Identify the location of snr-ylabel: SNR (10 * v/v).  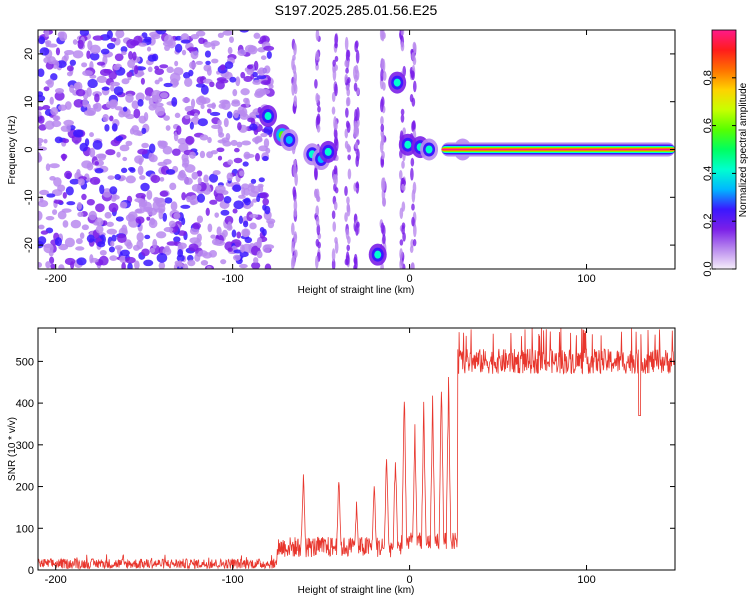
(12, 449).